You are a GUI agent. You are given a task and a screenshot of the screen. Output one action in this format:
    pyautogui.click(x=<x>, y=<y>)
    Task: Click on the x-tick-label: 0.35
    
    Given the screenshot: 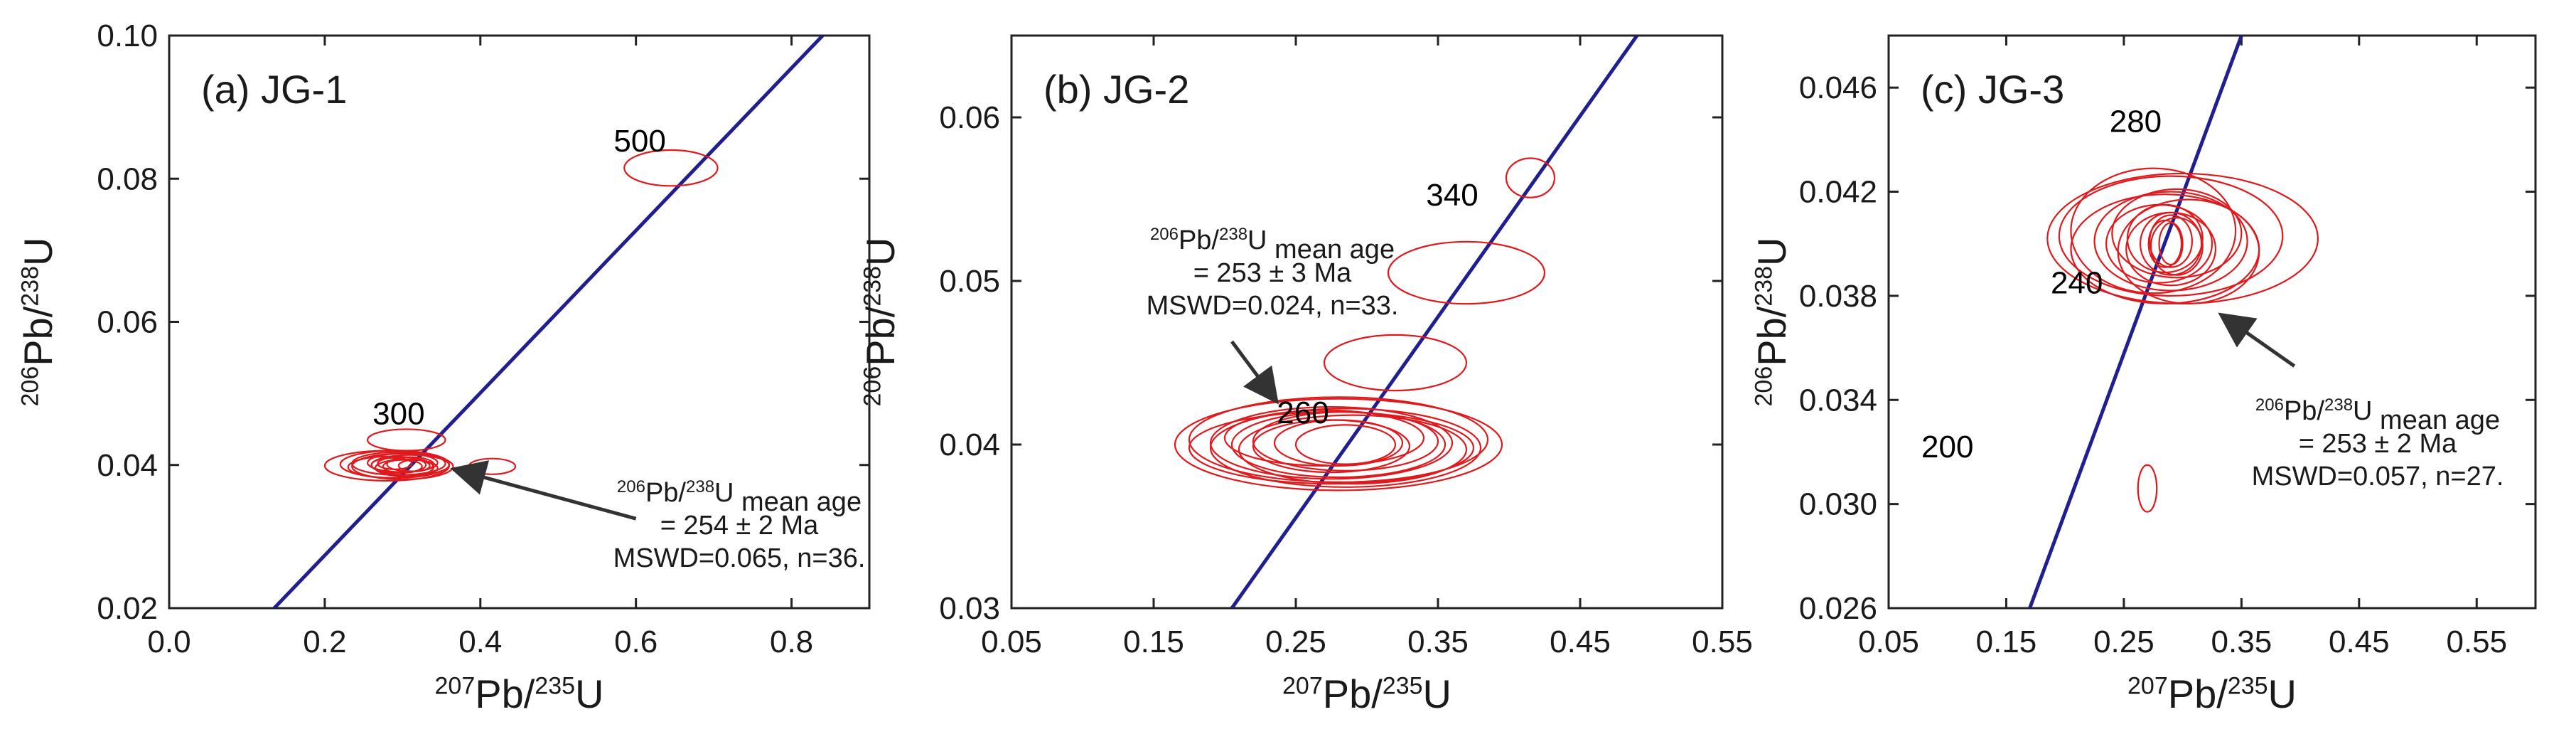 What is the action you would take?
    pyautogui.click(x=1438, y=642)
    